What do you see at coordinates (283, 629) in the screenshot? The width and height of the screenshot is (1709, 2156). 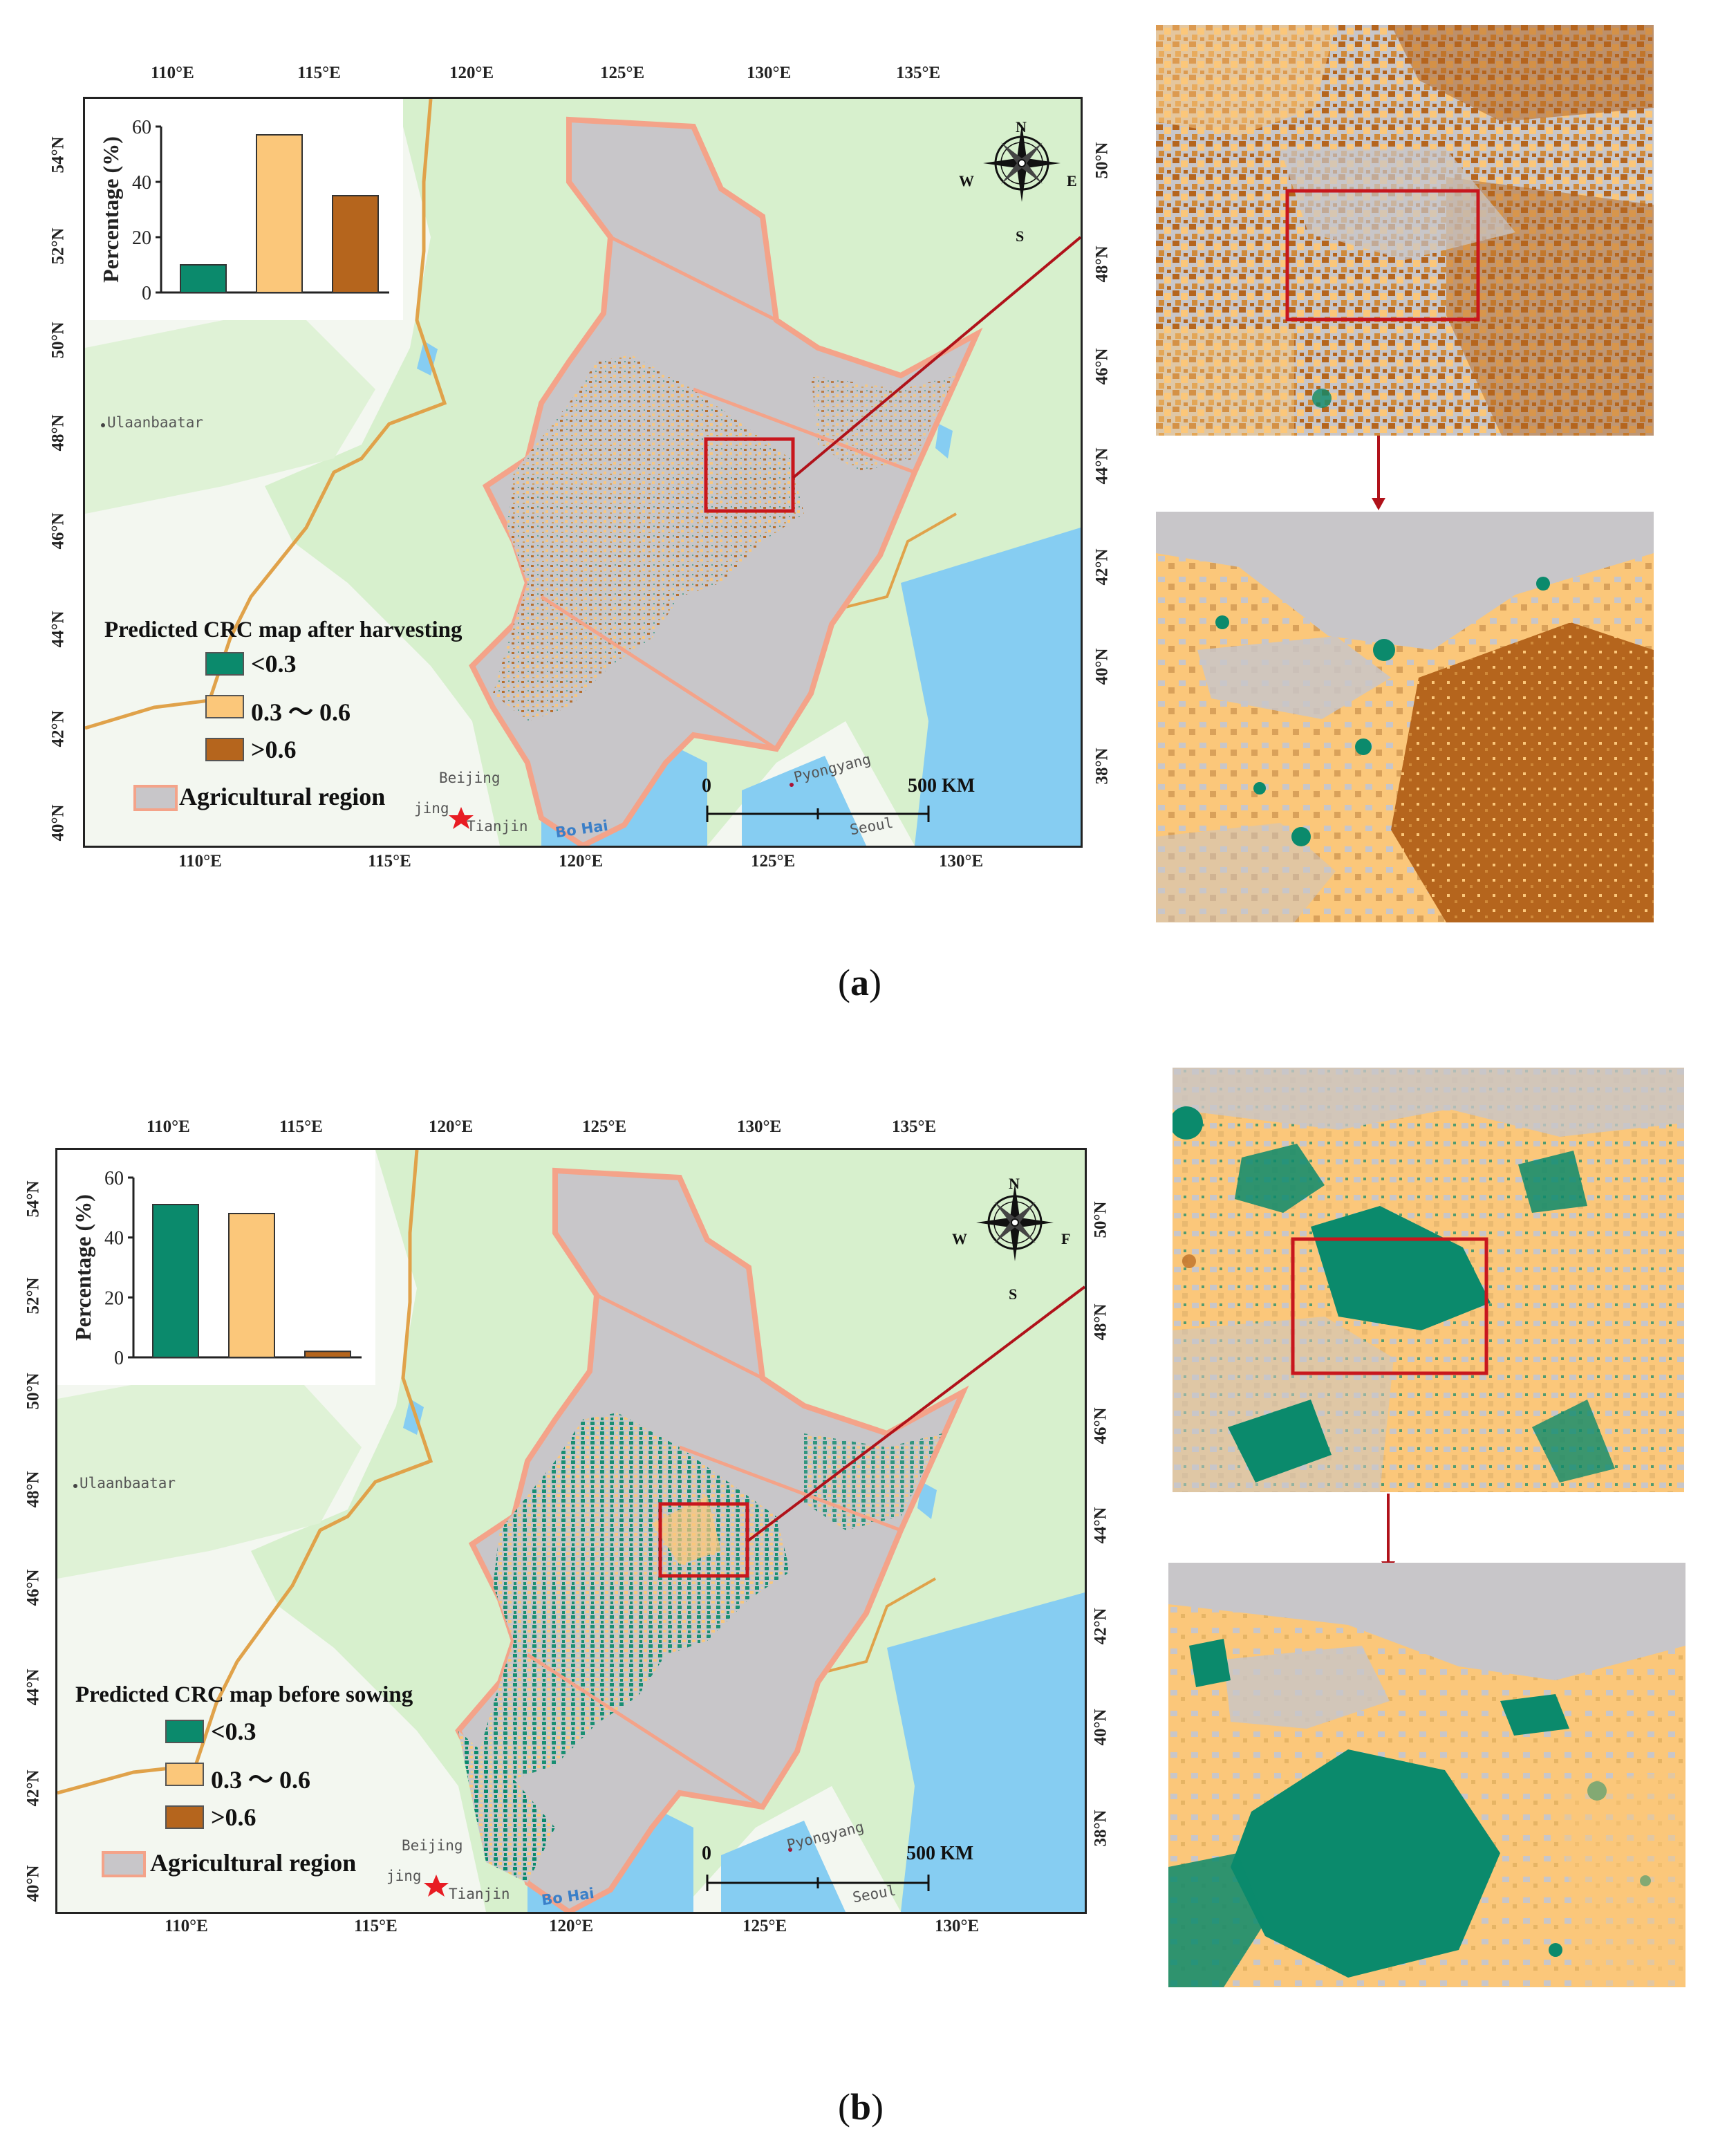 I see `legend-title-a: Predicted CRC map after harvesting` at bounding box center [283, 629].